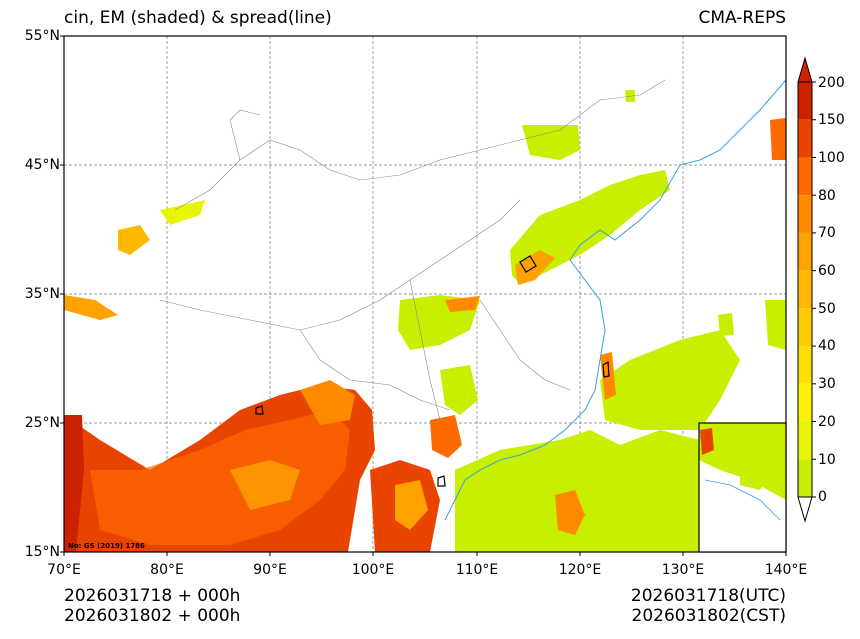 This screenshot has width=860, height=639. I want to click on shaded-field-south, so click(252, 466).